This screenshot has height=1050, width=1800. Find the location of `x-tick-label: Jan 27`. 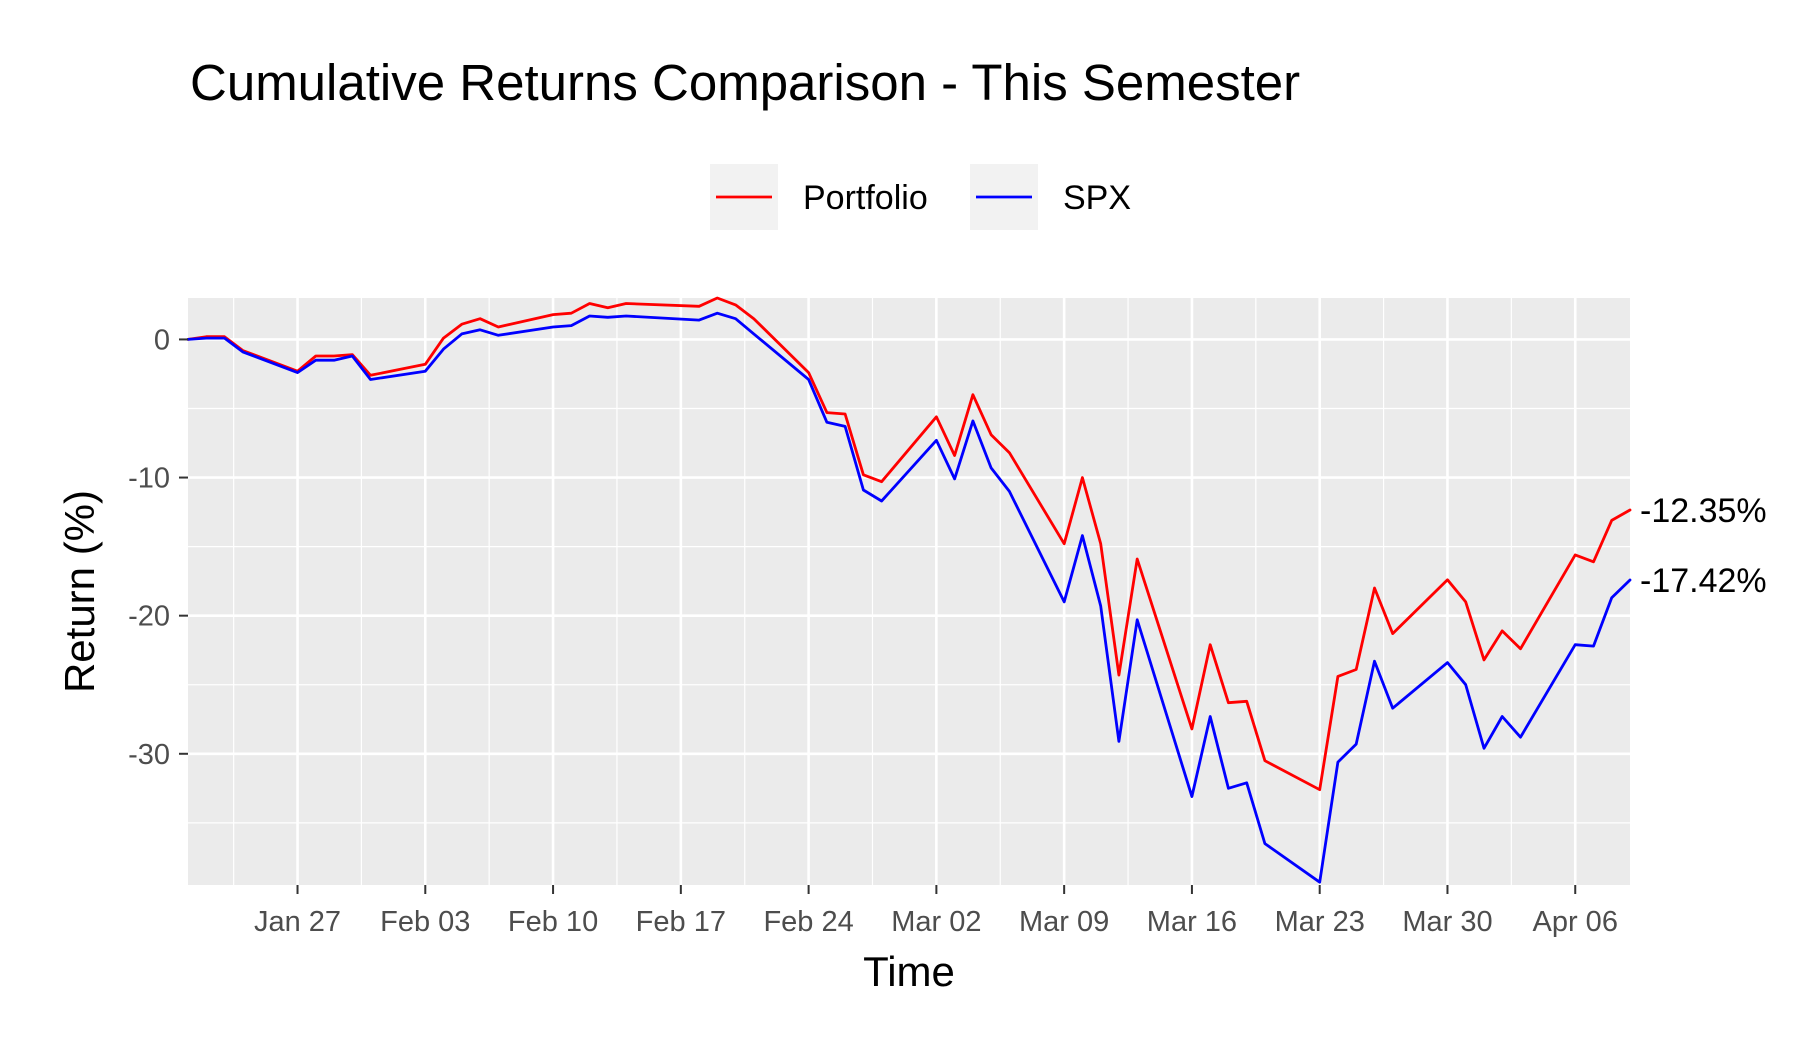

x-tick-label: Jan 27 is located at coordinates (297, 922).